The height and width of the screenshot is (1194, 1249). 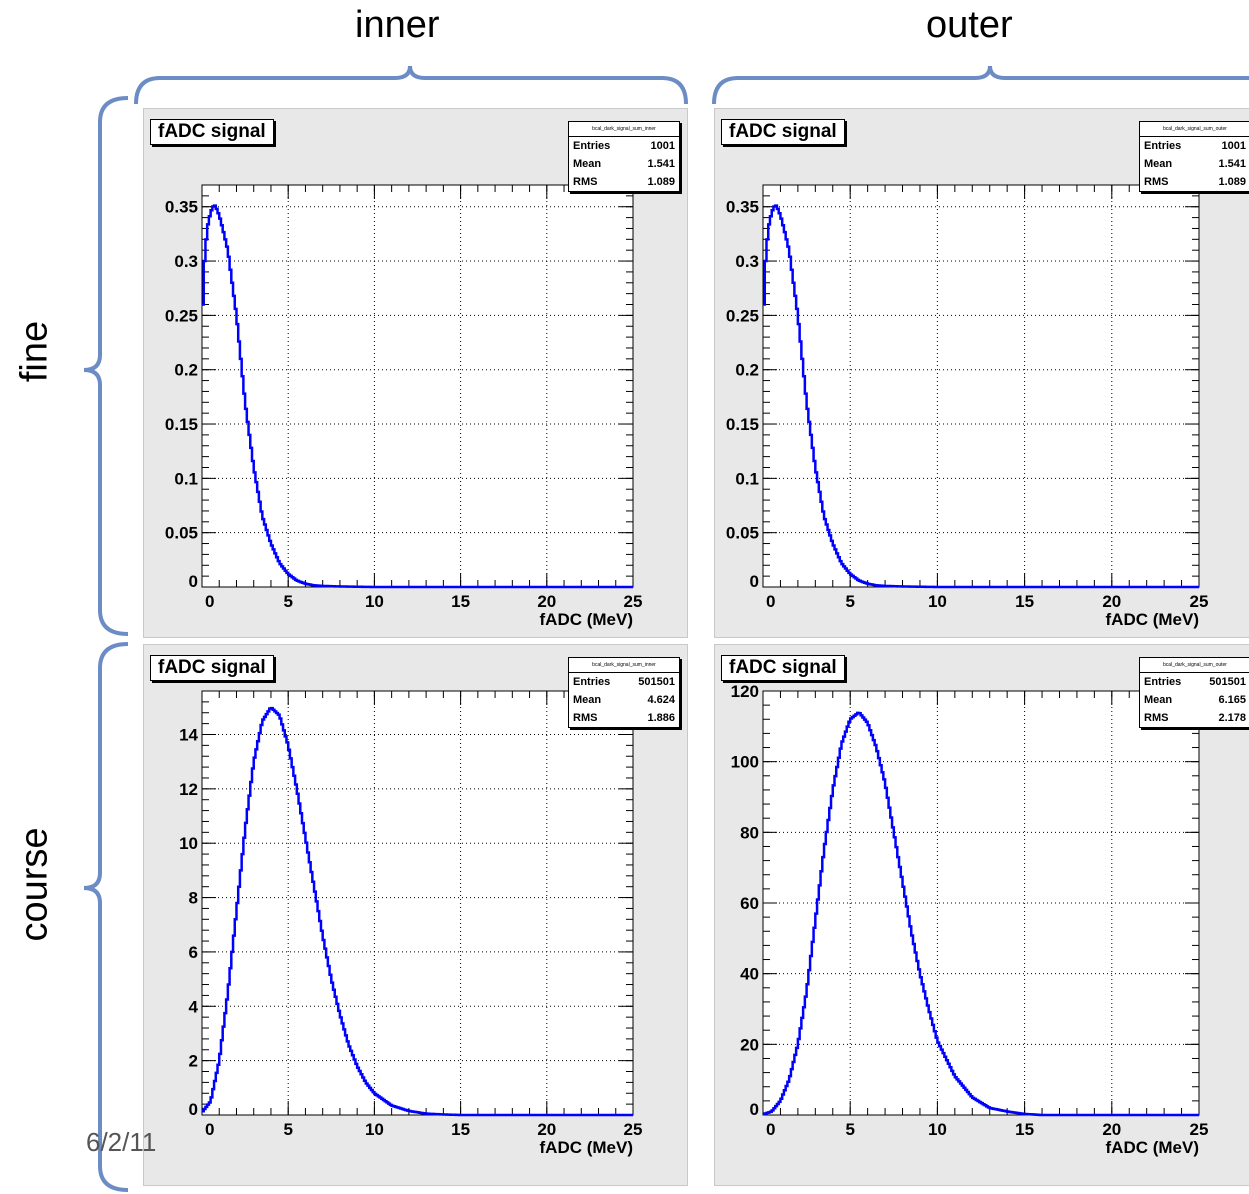 I want to click on stats-rms-value: 2.178, so click(x=1232, y=718).